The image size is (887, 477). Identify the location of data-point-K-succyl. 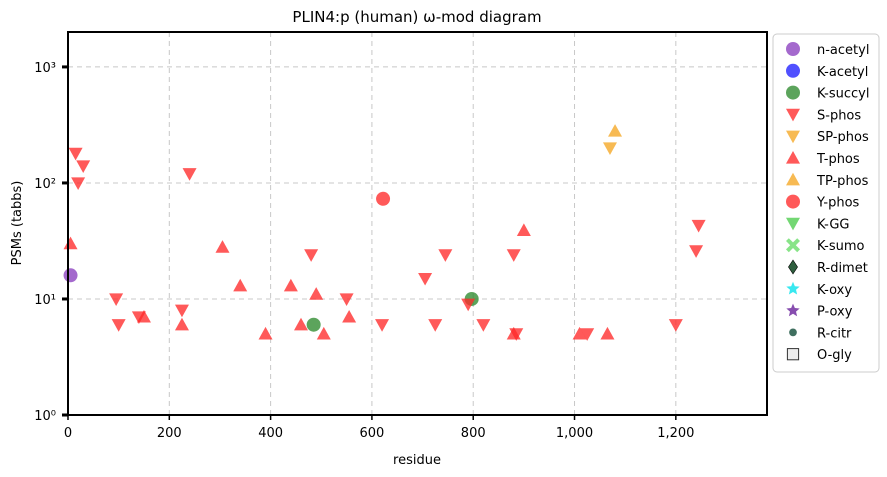
(313, 324).